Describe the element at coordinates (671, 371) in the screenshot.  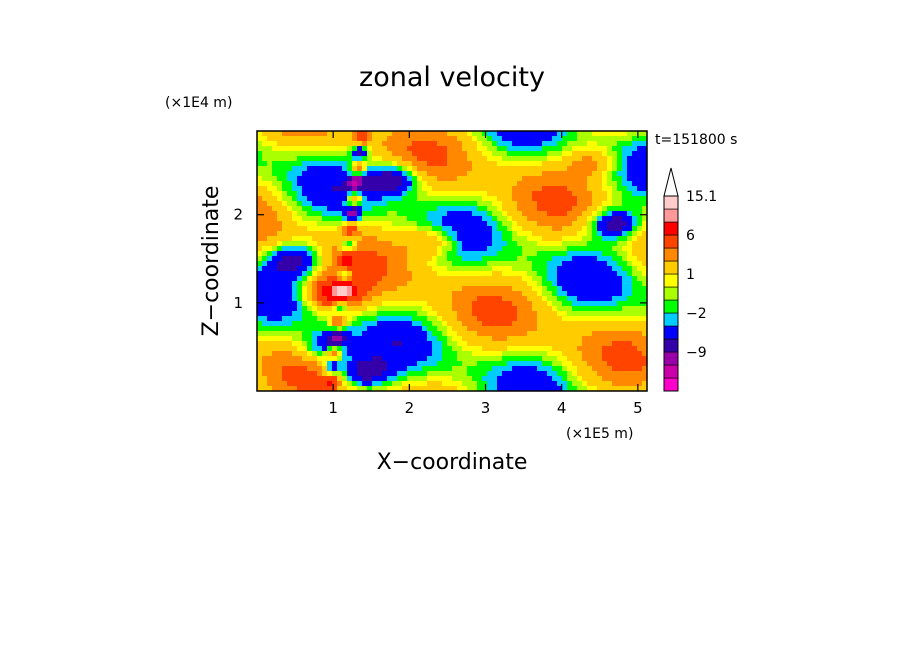
I see `colorbar-segment` at that location.